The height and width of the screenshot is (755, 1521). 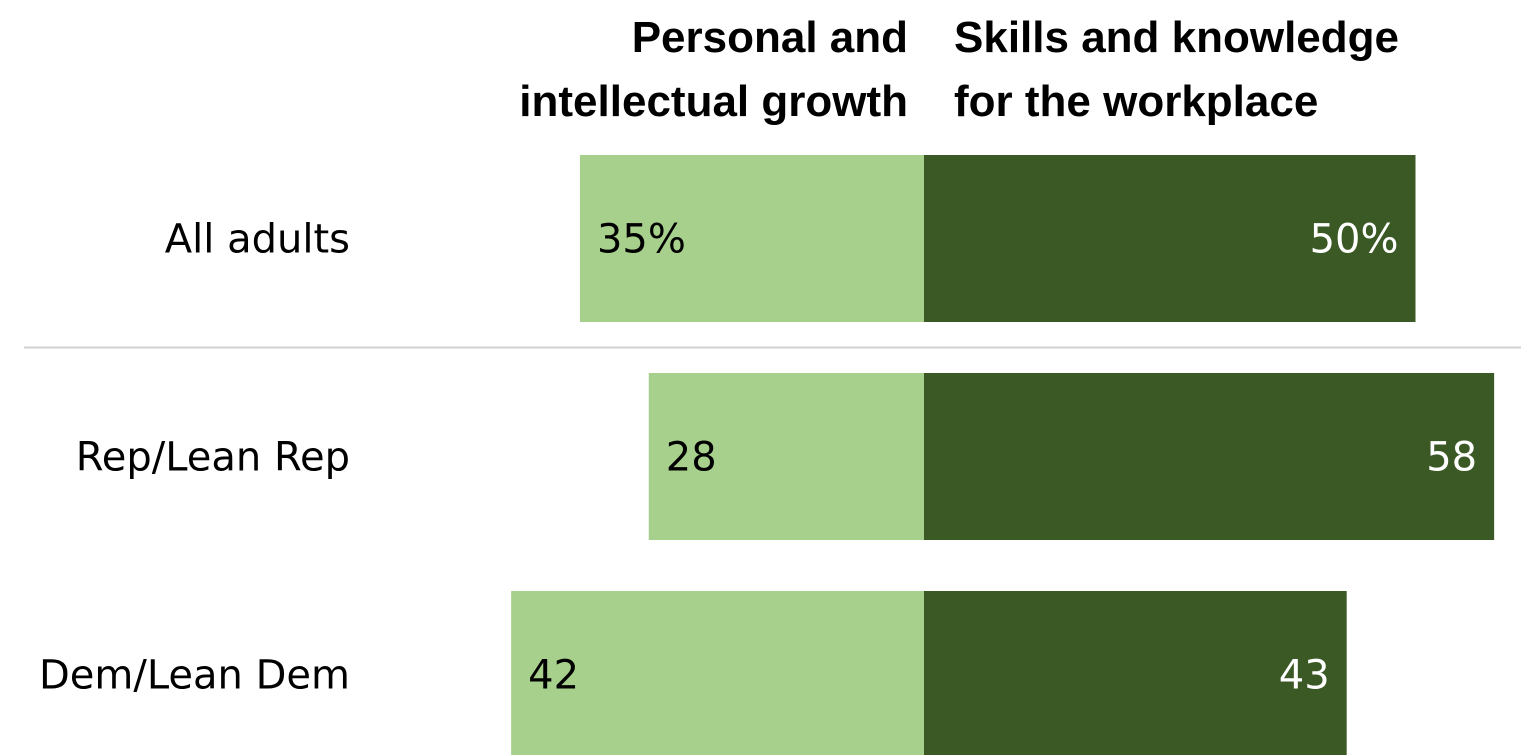 What do you see at coordinates (770, 37) in the screenshot?
I see `left-header-line-1: Personal and` at bounding box center [770, 37].